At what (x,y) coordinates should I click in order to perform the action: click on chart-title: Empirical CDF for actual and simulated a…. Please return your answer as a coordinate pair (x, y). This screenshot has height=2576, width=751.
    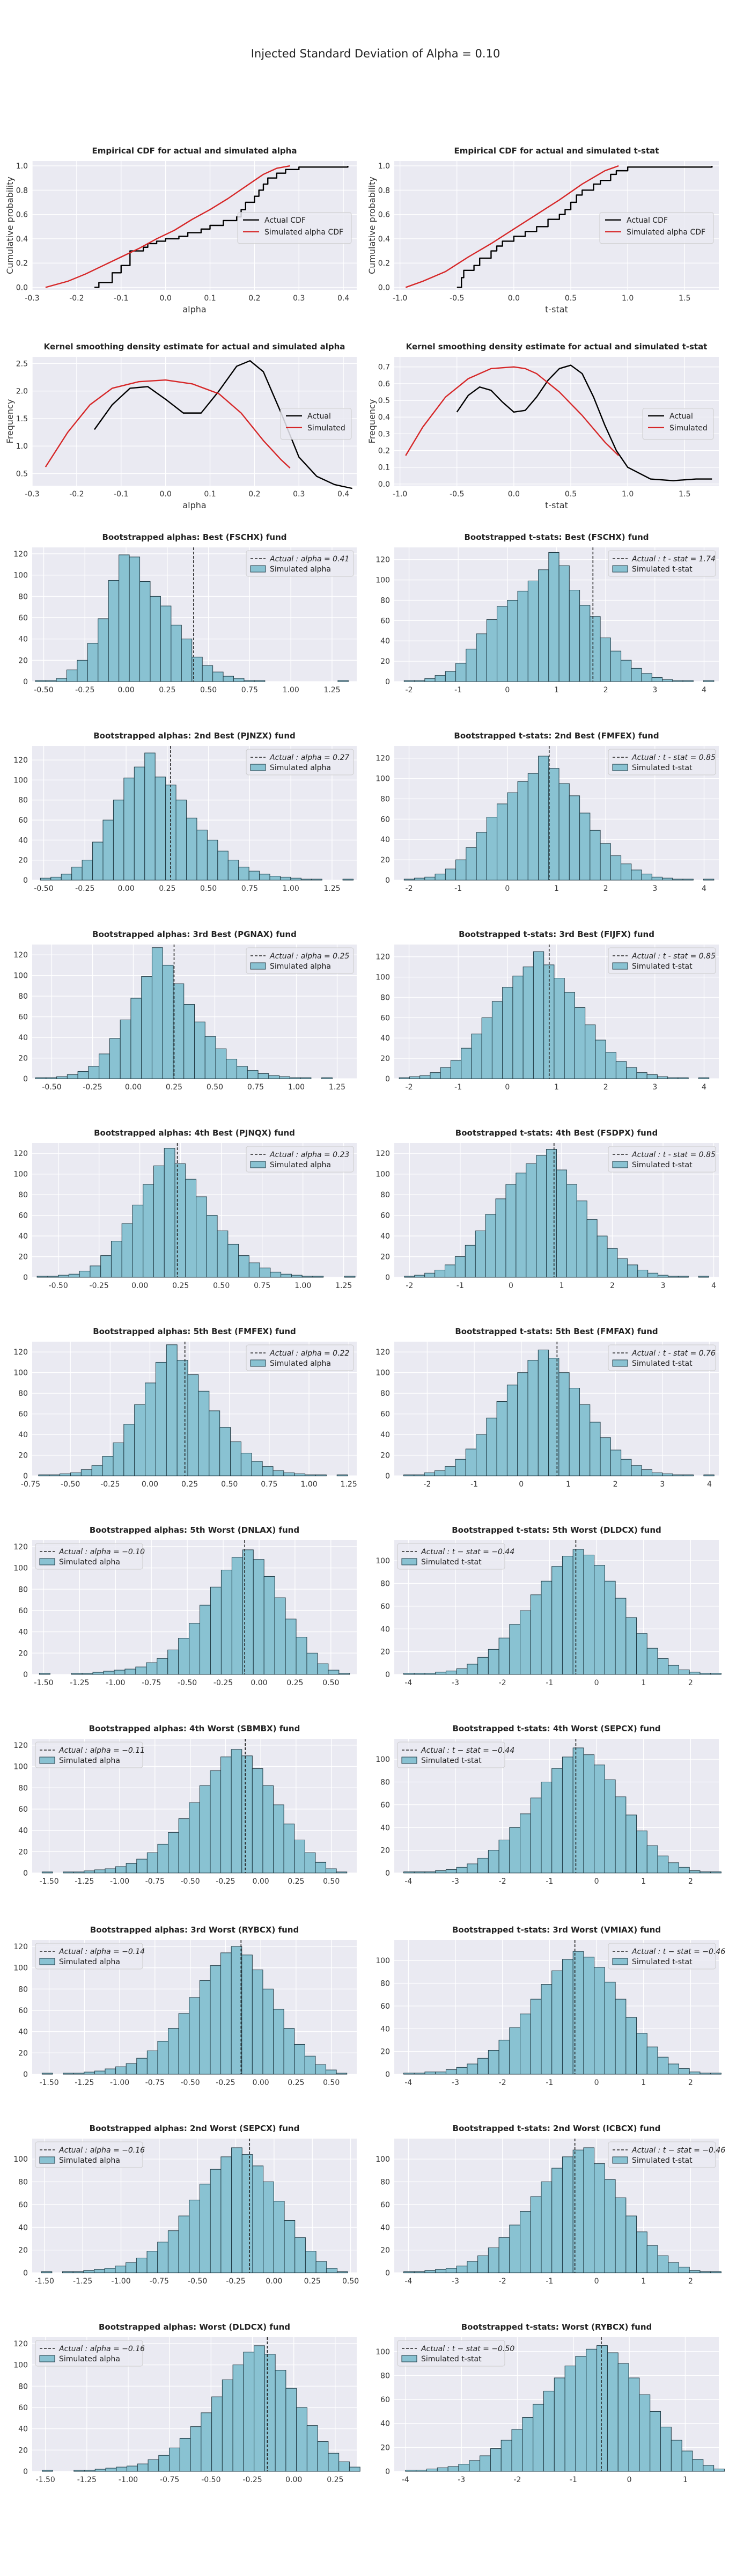
    Looking at the image, I should click on (194, 151).